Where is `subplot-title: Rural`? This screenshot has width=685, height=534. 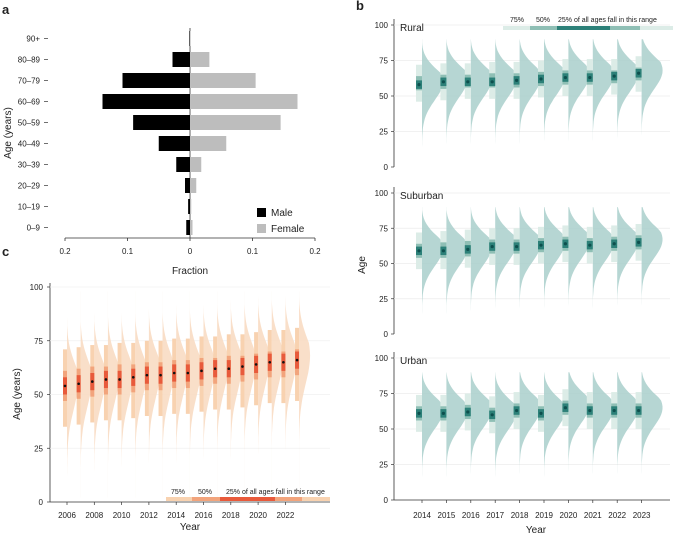
subplot-title: Rural is located at coordinates (412, 28).